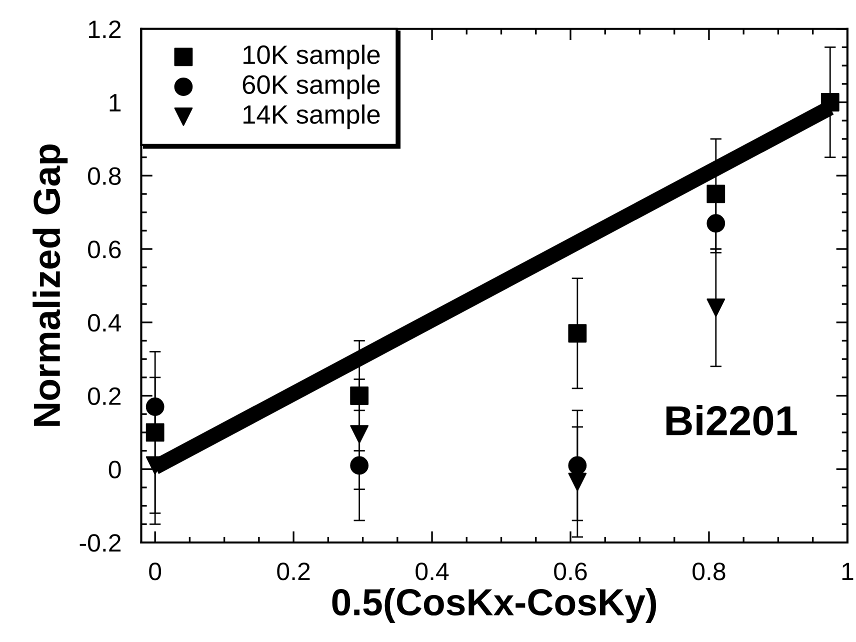 The image size is (856, 642). What do you see at coordinates (312, 117) in the screenshot?
I see `legend-label: 14K sample` at bounding box center [312, 117].